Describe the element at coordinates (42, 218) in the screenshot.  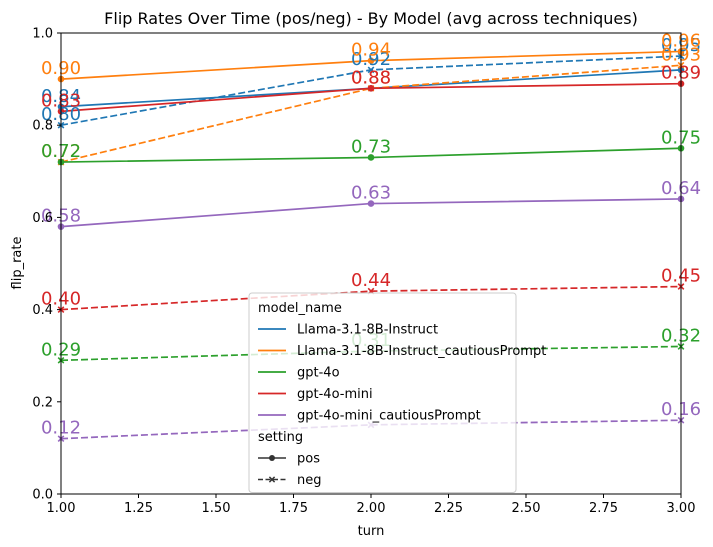
I see `y-tick-label: 0.6` at that location.